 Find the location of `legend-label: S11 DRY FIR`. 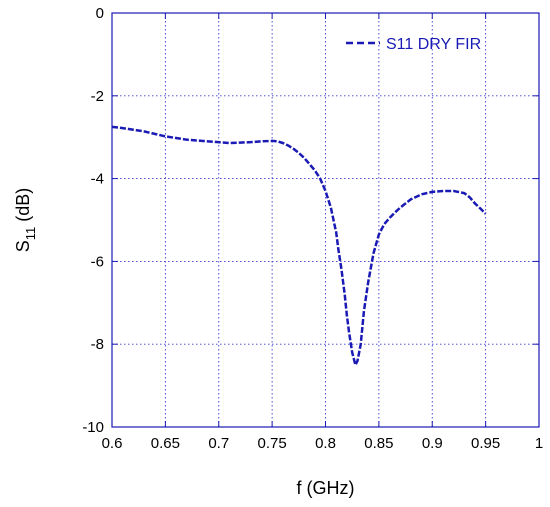

legend-label: S11 DRY FIR is located at coordinates (433, 44).